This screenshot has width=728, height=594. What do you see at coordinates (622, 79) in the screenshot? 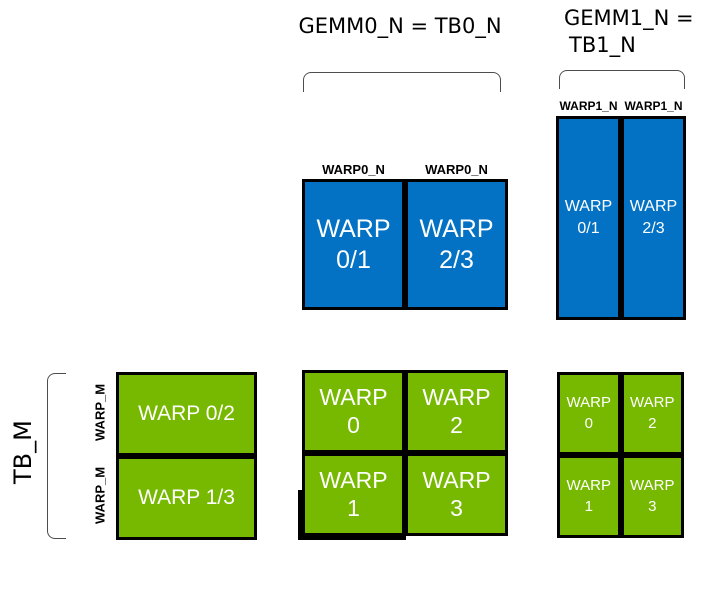
I see `gemm1-n-extent-bracket` at bounding box center [622, 79].